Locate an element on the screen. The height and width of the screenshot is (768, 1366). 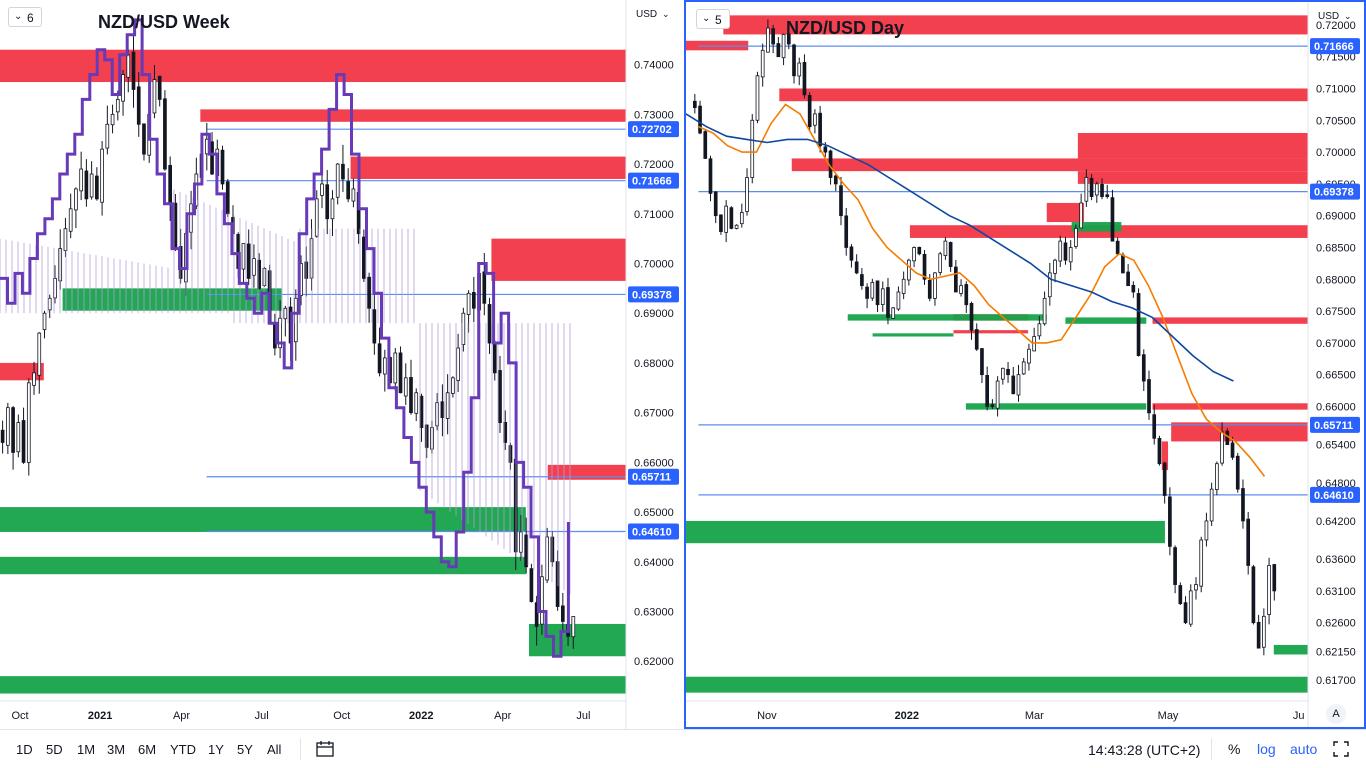
range-ytd-button: YTD is located at coordinates (183, 749).